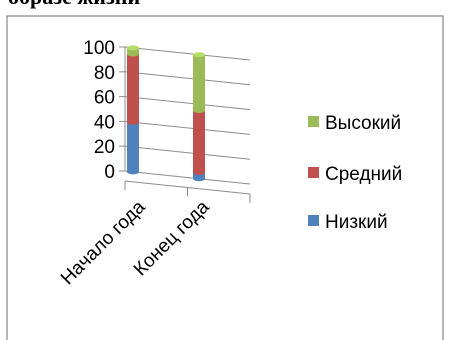 Image resolution: width=450 pixels, height=340 pixels. What do you see at coordinates (363, 174) in the screenshot?
I see `legend-label: Средний` at bounding box center [363, 174].